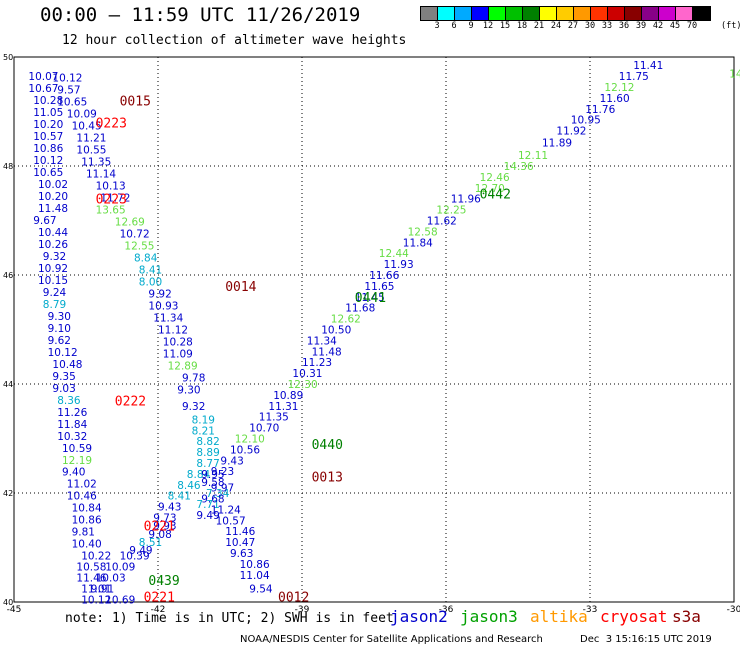  Describe the element at coordinates (336, 331) in the screenshot. I see `swh-value: 10.50` at that location.